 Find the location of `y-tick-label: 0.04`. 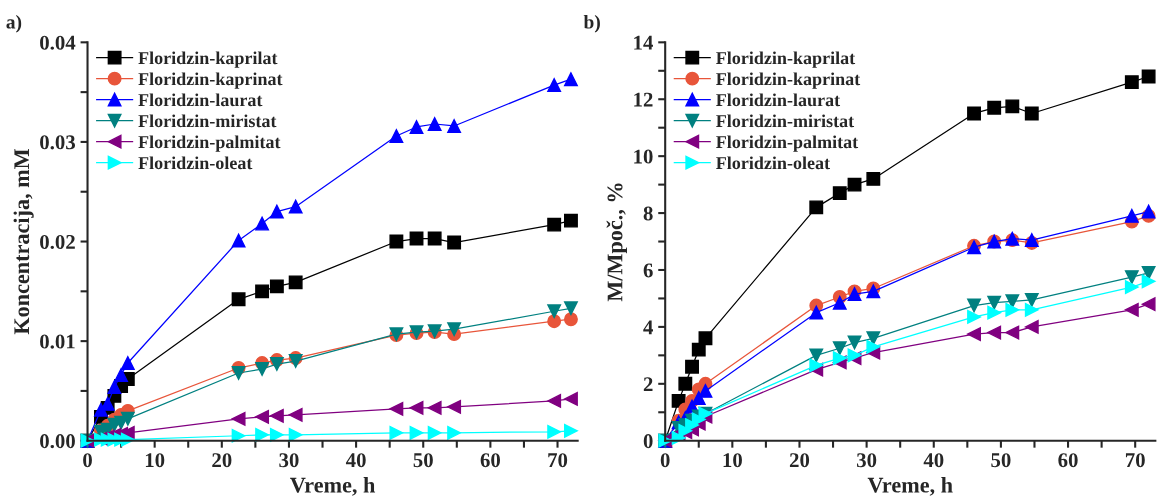

y-tick-label: 0.04 is located at coordinates (58, 42).